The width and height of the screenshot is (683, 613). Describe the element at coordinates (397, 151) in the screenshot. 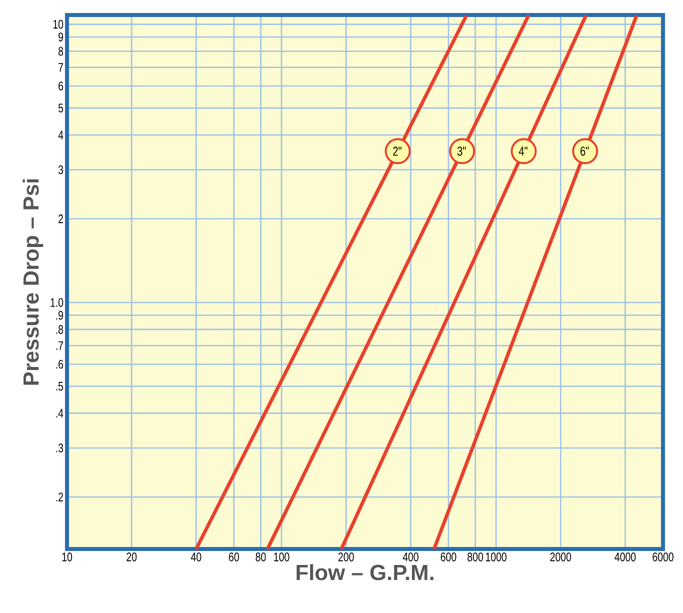

I see `legend-label: 2"` at that location.